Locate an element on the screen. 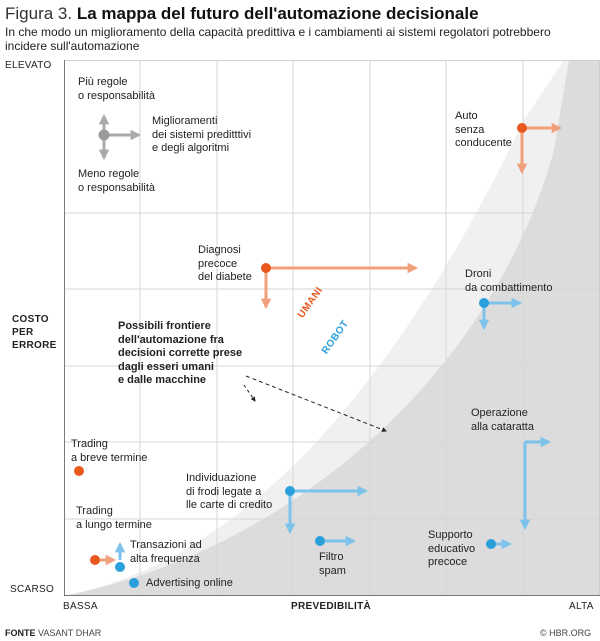  frontier-label-line: Possibili frontiere is located at coordinates (164, 326).